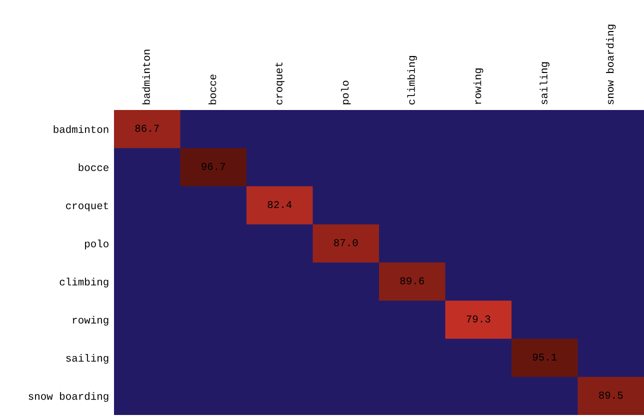  What do you see at coordinates (346, 242) in the screenshot?
I see `data-label: 87.0` at bounding box center [346, 242].